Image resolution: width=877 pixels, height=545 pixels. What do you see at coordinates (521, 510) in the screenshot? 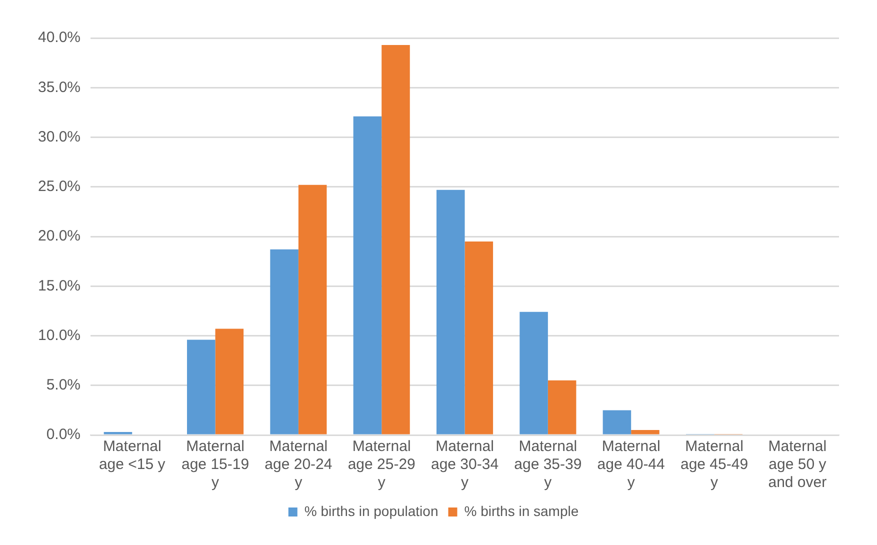
I see `legend-label: % births in sample` at bounding box center [521, 510].